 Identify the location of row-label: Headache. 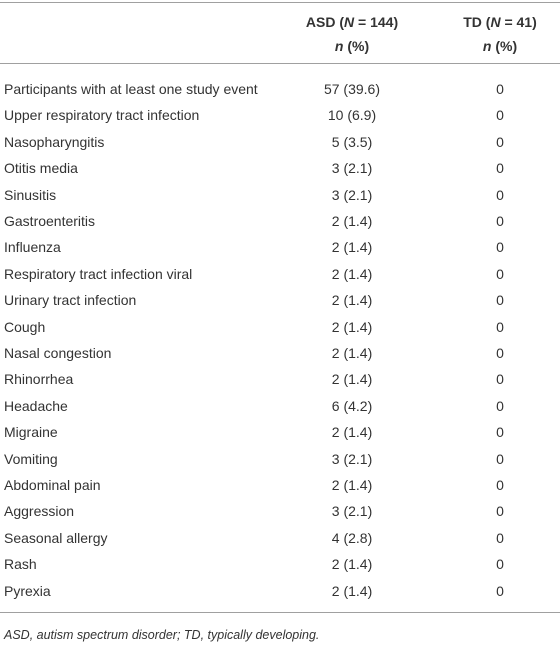
(36, 405).